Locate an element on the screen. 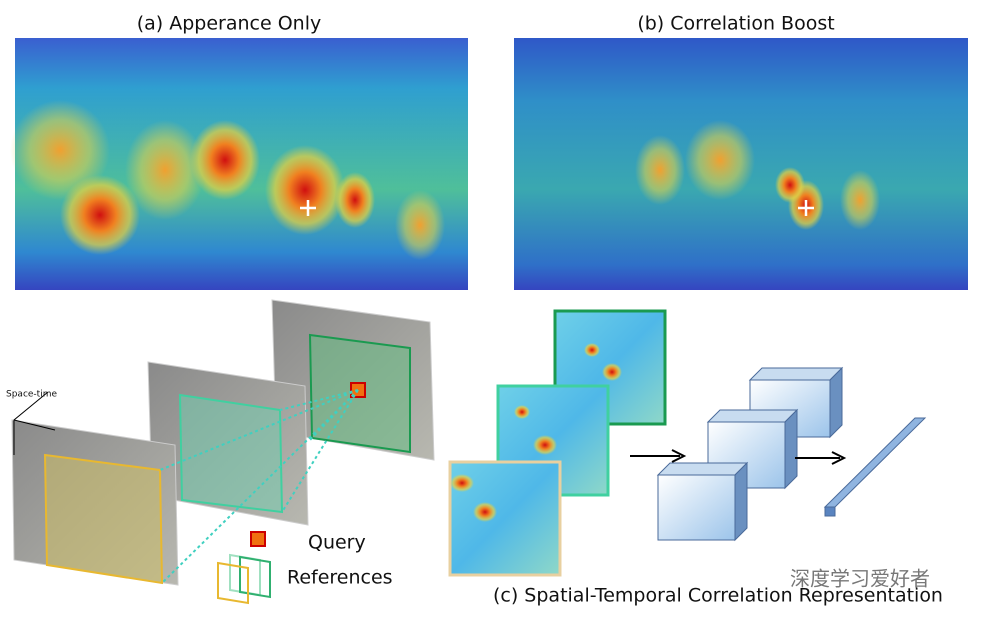 Image resolution: width=981 pixels, height=622 pixels. axis-arrows is located at coordinates (34, 423).